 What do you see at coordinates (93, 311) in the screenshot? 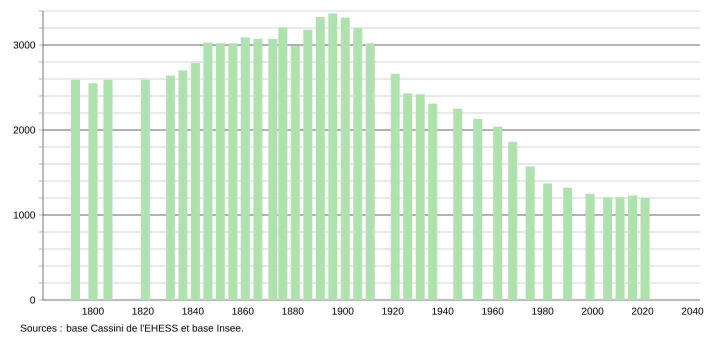
I see `x-tick-label: 1800` at bounding box center [93, 311].